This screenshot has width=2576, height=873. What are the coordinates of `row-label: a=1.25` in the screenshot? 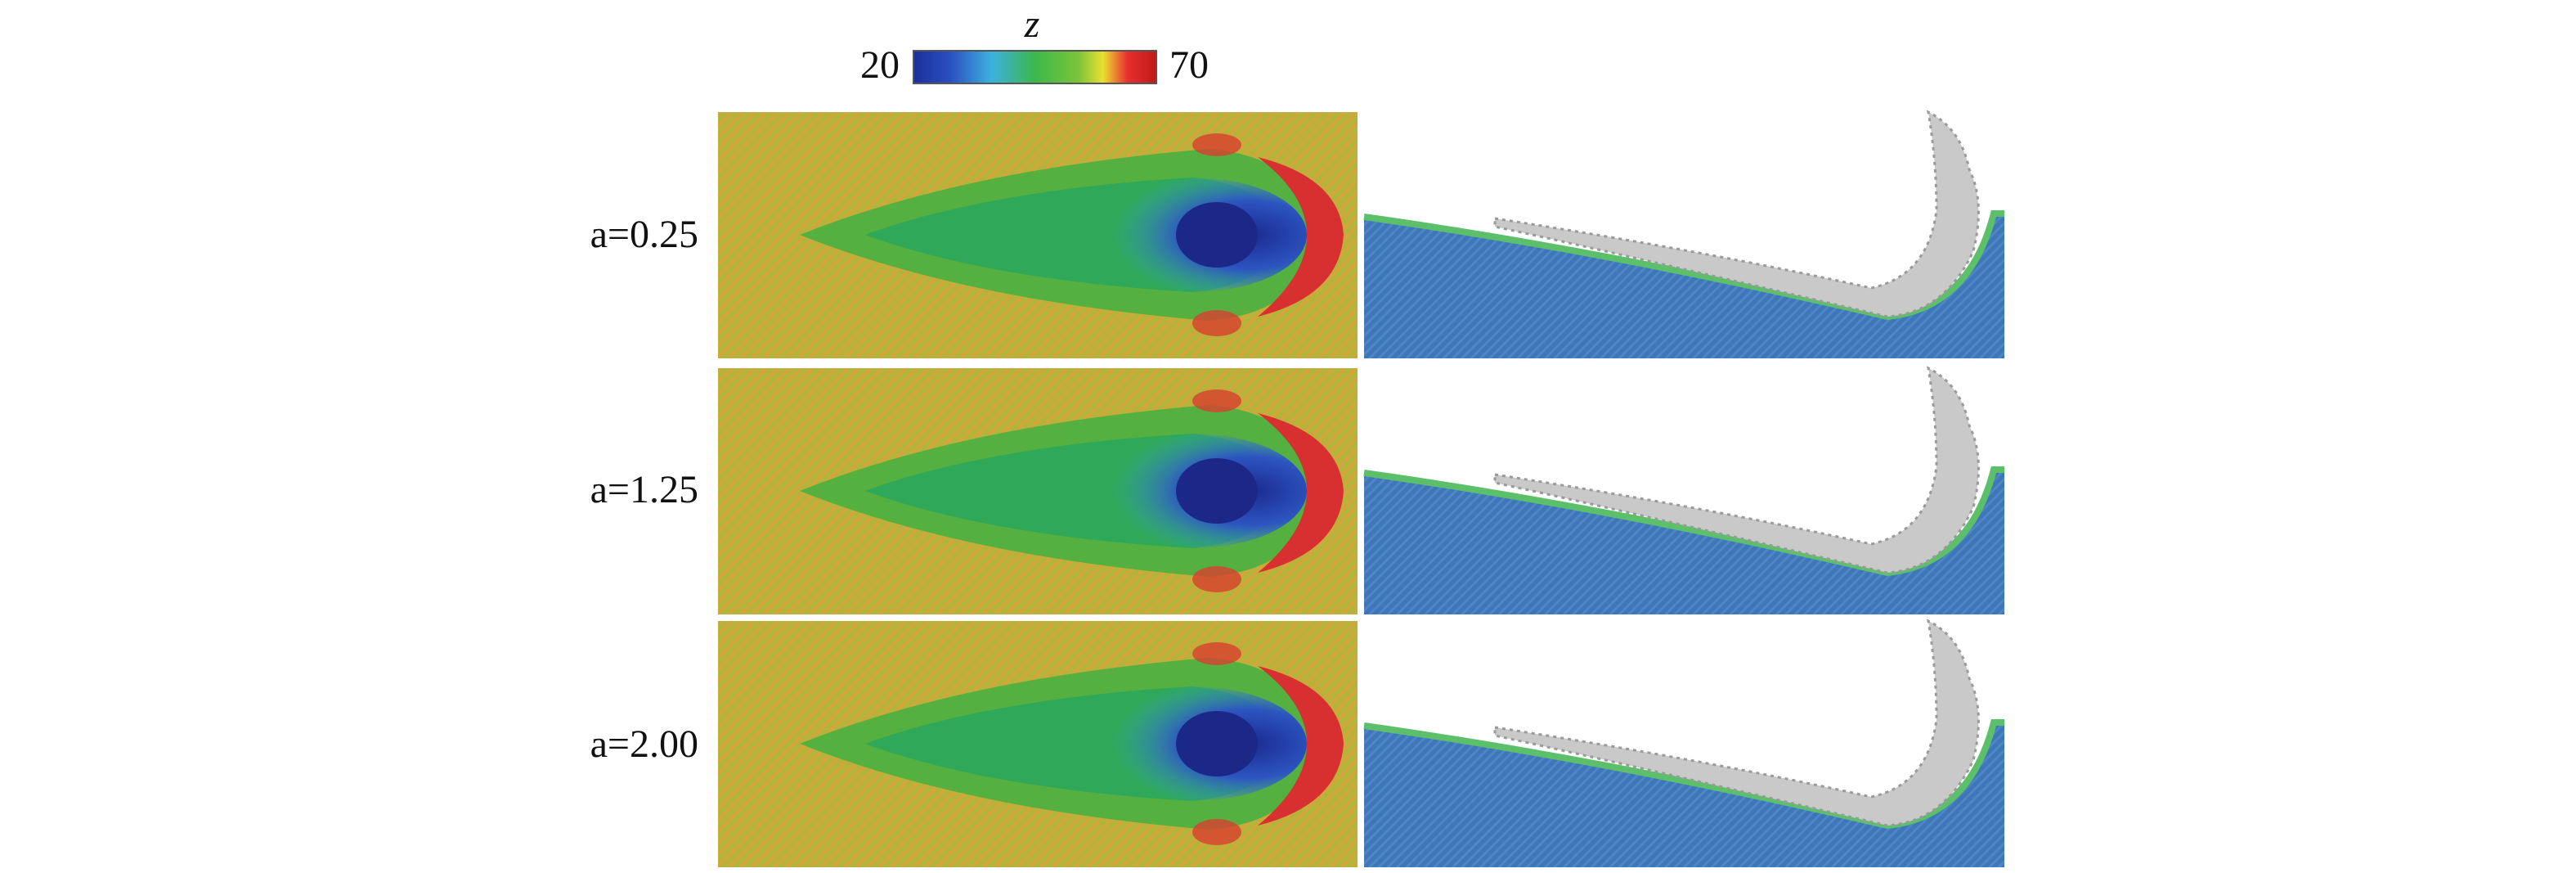 It's located at (644, 490).